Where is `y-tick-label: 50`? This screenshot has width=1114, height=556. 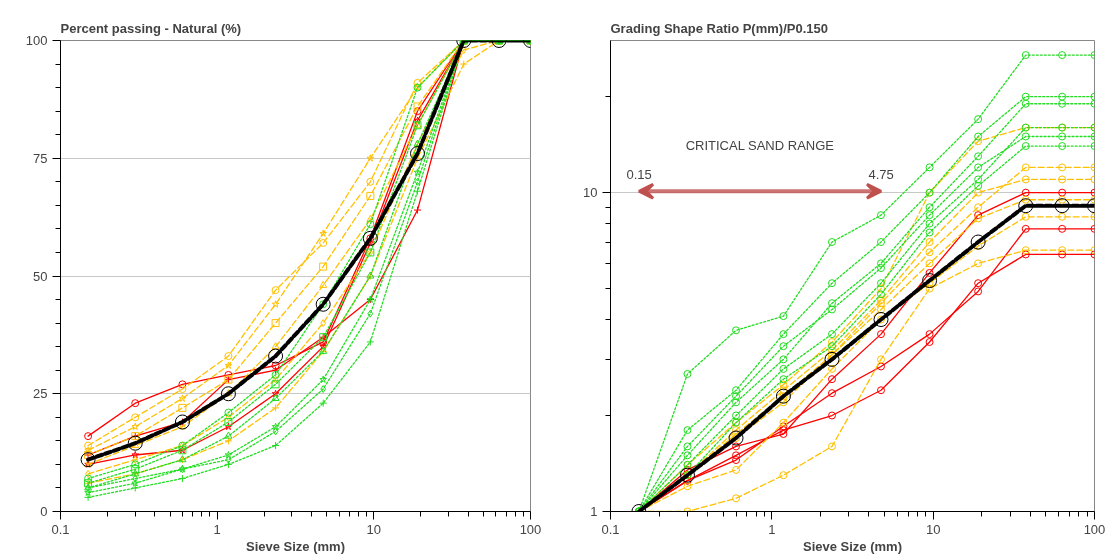
y-tick-label: 50 is located at coordinates (40, 276).